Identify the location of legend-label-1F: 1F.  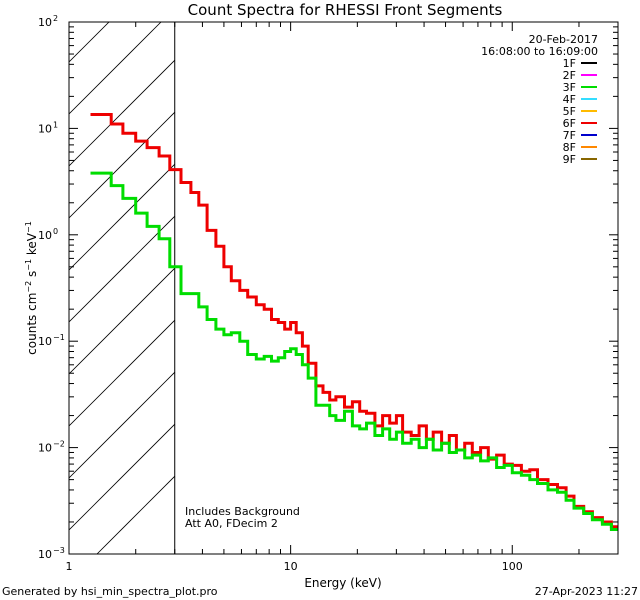
(569, 63).